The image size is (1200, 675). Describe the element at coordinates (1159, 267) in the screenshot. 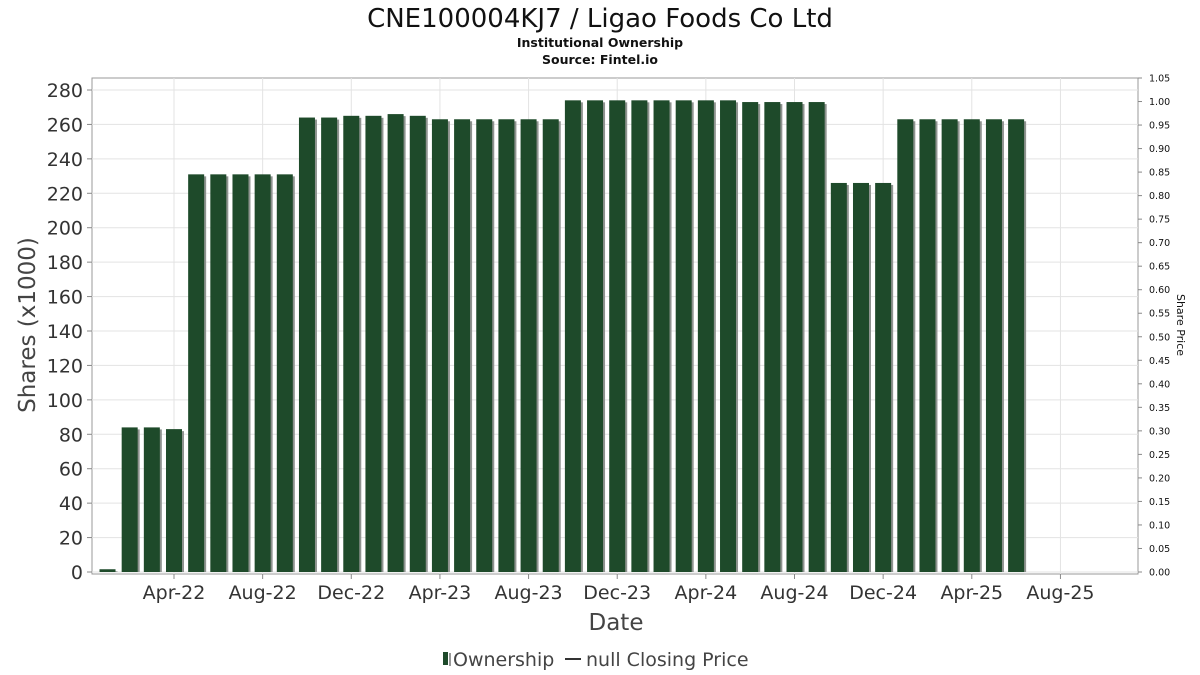

I see `y-axis-right-tick-label: 0.65` at that location.